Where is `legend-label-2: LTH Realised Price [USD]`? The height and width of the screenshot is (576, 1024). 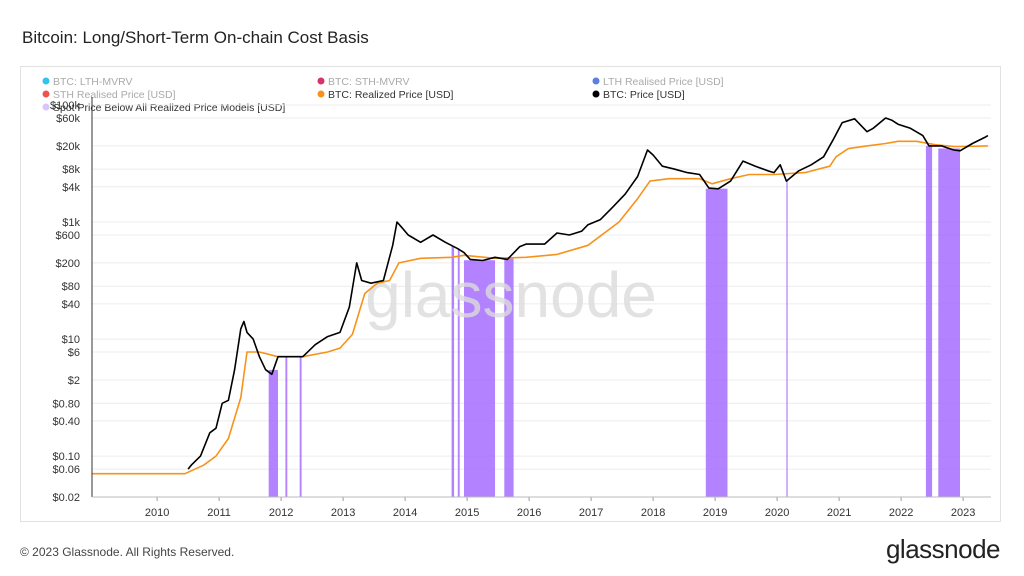
legend-label-2: LTH Realised Price [USD] is located at coordinates (663, 82).